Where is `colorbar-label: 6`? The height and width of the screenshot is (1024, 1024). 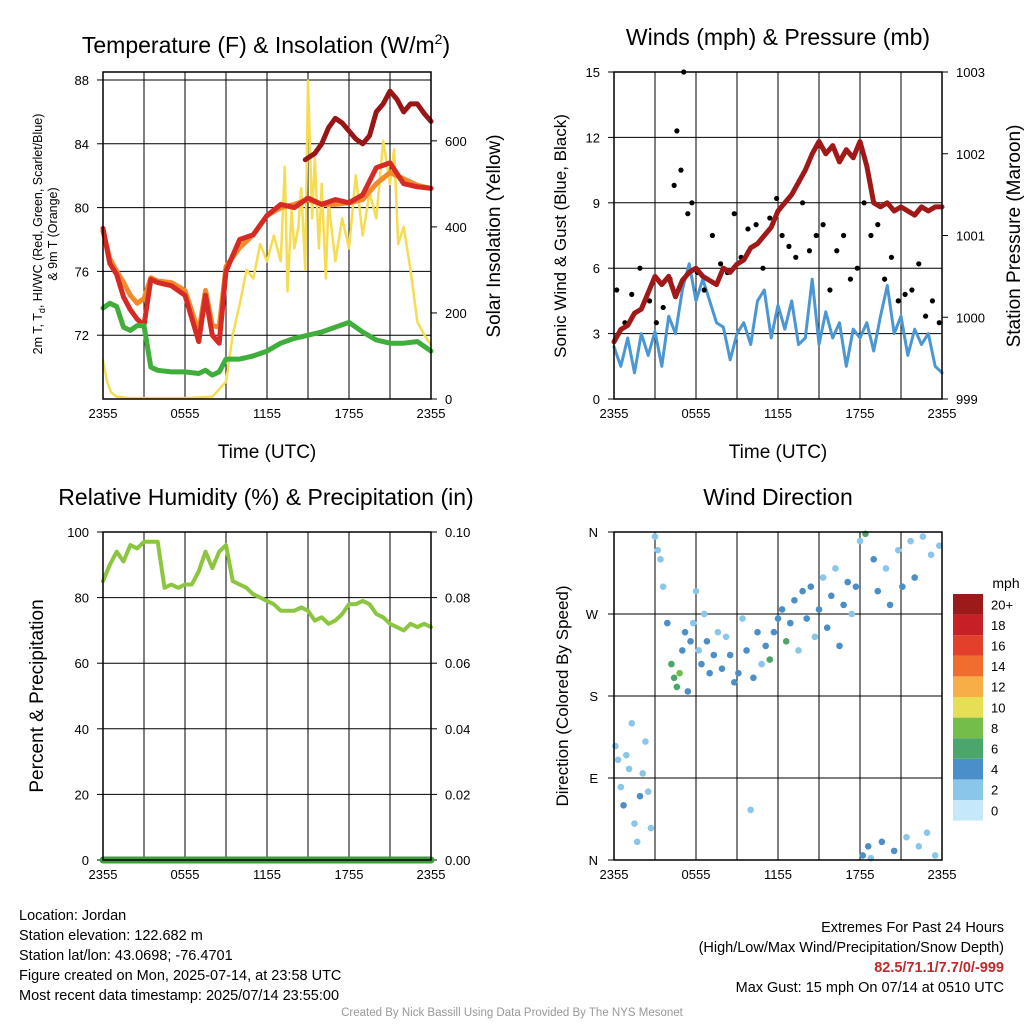
colorbar-label: 6 is located at coordinates (994, 749).